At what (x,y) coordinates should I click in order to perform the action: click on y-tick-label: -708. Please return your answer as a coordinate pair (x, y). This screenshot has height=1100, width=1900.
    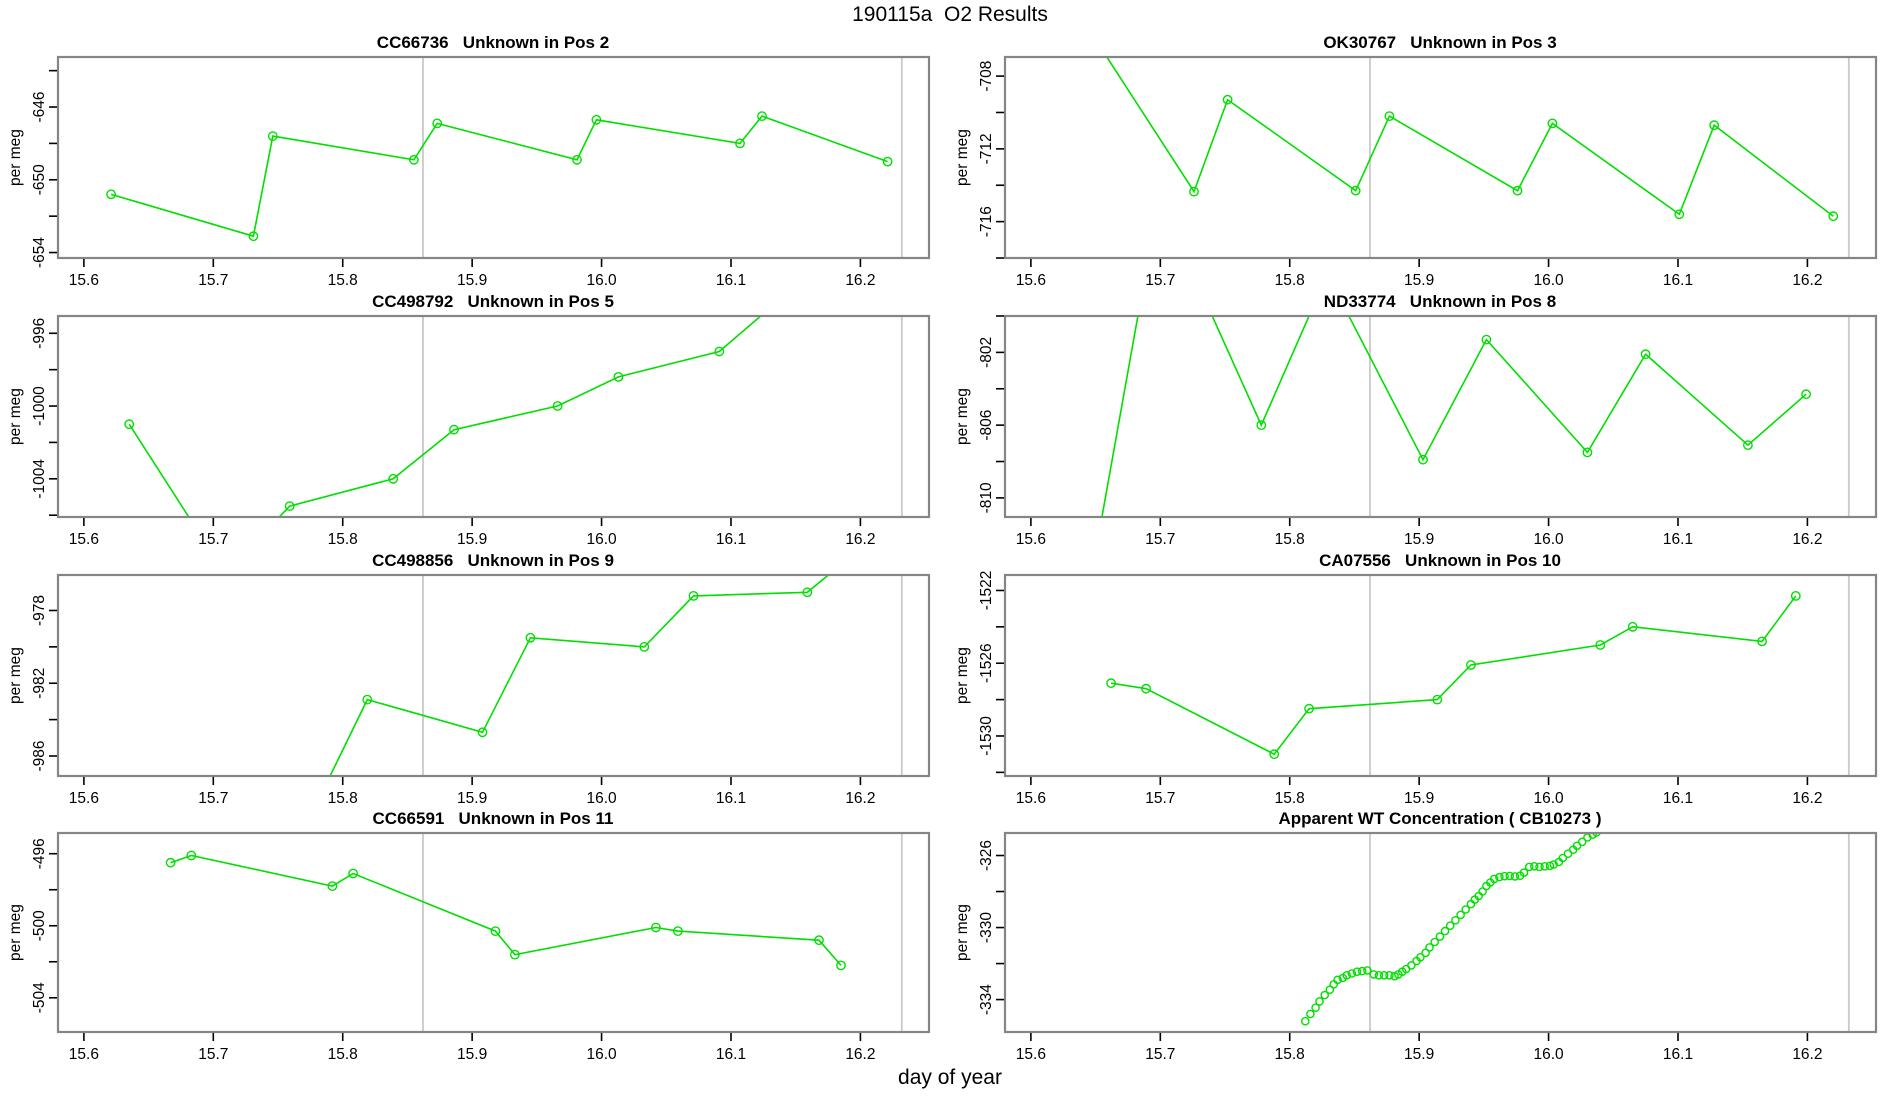
    Looking at the image, I should click on (986, 76).